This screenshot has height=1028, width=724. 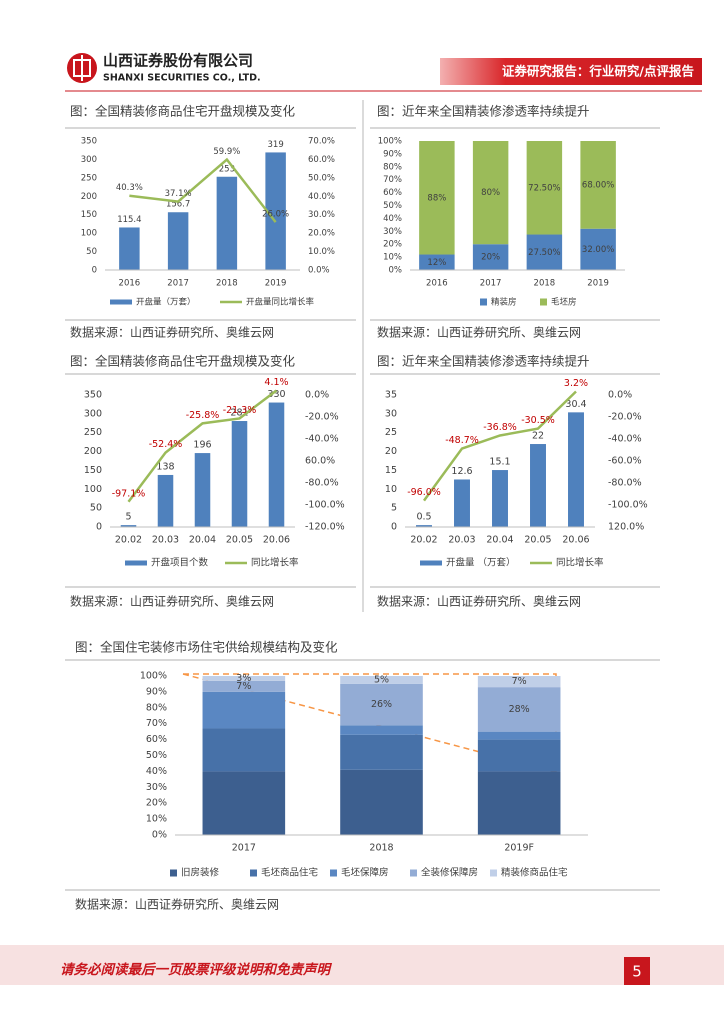 I want to click on segment-label: 32.00%, so click(x=598, y=250).